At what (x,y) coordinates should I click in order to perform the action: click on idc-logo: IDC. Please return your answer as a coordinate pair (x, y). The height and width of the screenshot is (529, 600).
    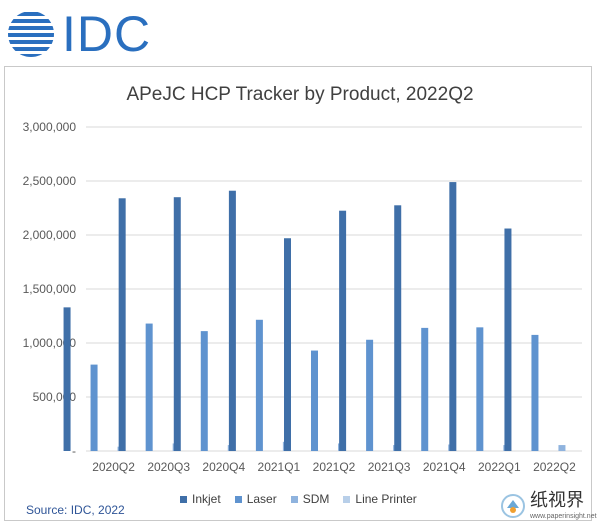
    Looking at the image, I should click on (78, 34).